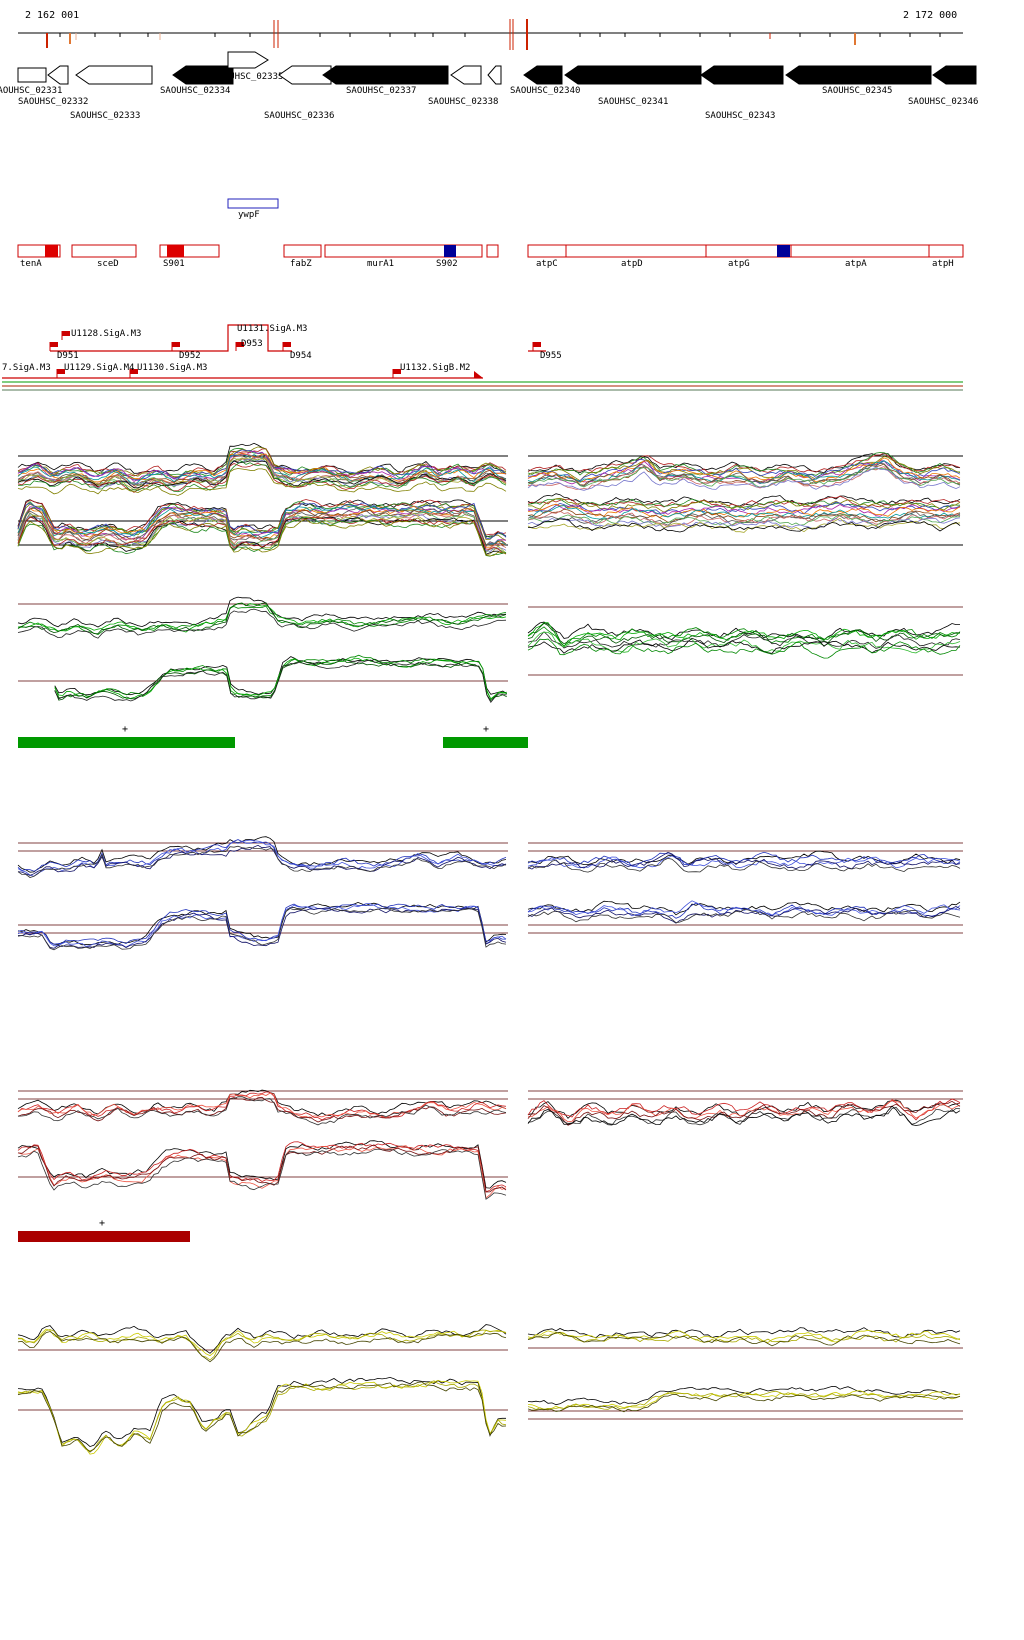  What do you see at coordinates (636, 251) in the screenshot?
I see `feature-box-atpD` at bounding box center [636, 251].